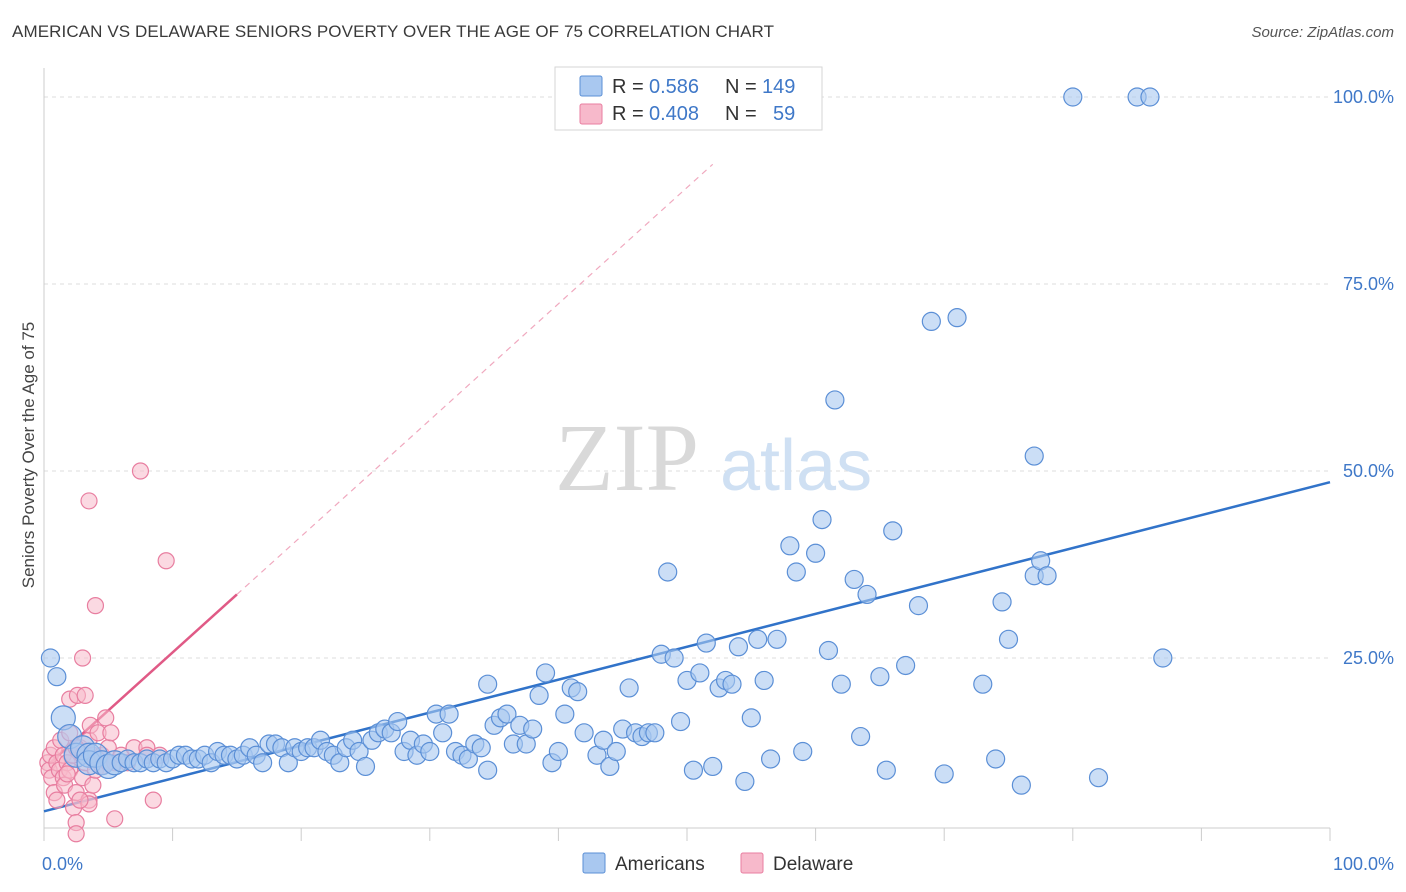 Image resolution: width=1406 pixels, height=892 pixels. Describe the element at coordinates (1368, 284) in the screenshot. I see `y-tick-label-2: 75.0%` at that location.